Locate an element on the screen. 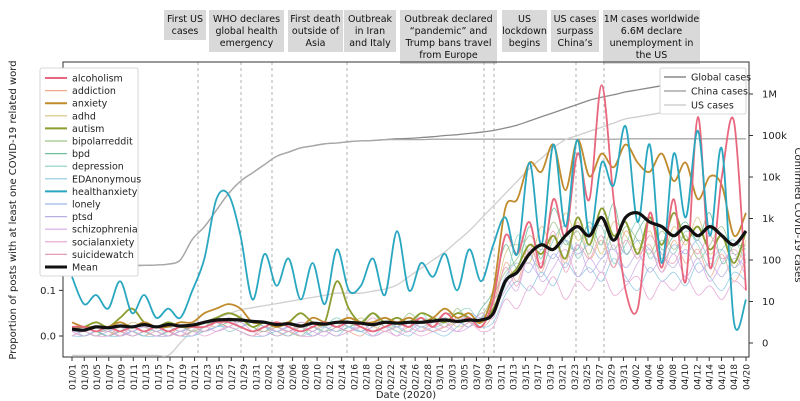  x-tick-label: 03/25 is located at coordinates (588, 377).